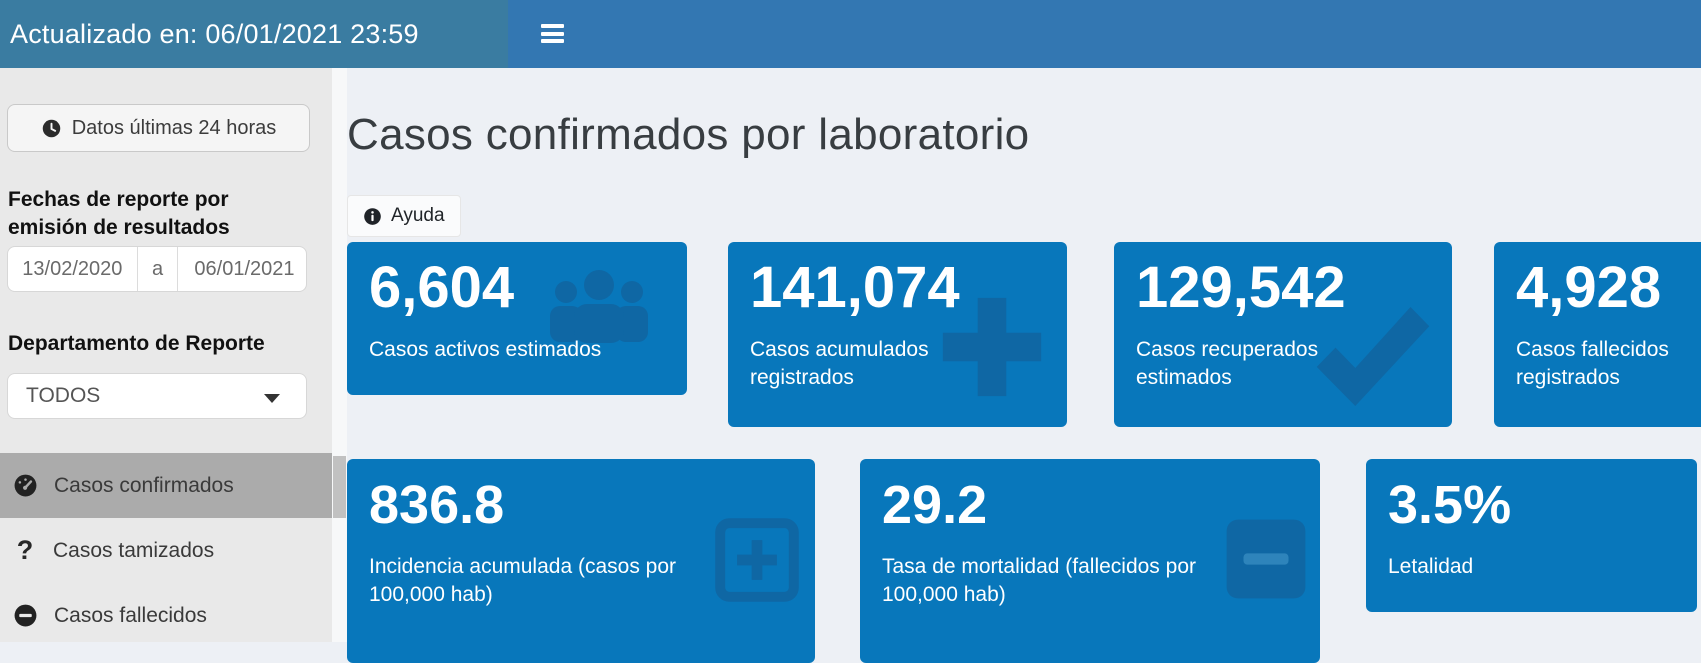 The width and height of the screenshot is (1701, 663). I want to click on stat-card-casos-activos: 6,604 Casos activos estimados, so click(517, 318).